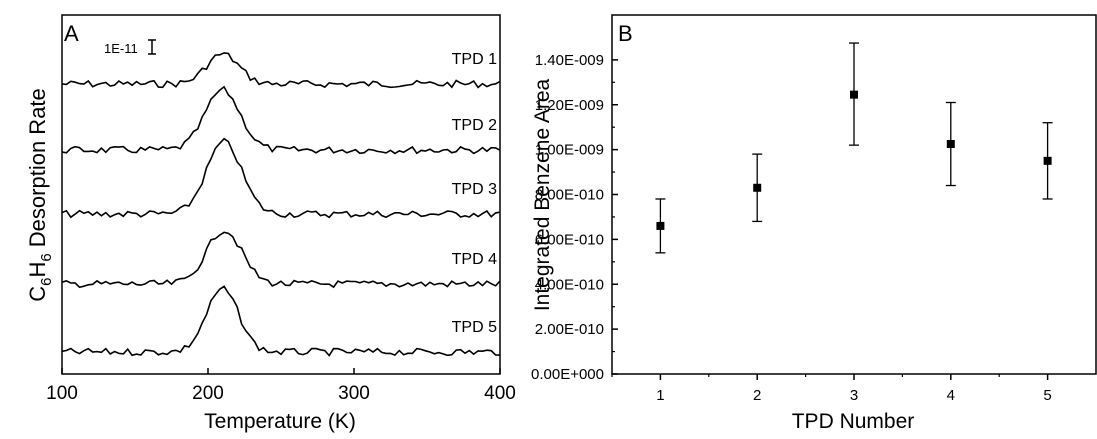  What do you see at coordinates (474, 125) in the screenshot?
I see `trace-label-tpd-2: TPD 2` at bounding box center [474, 125].